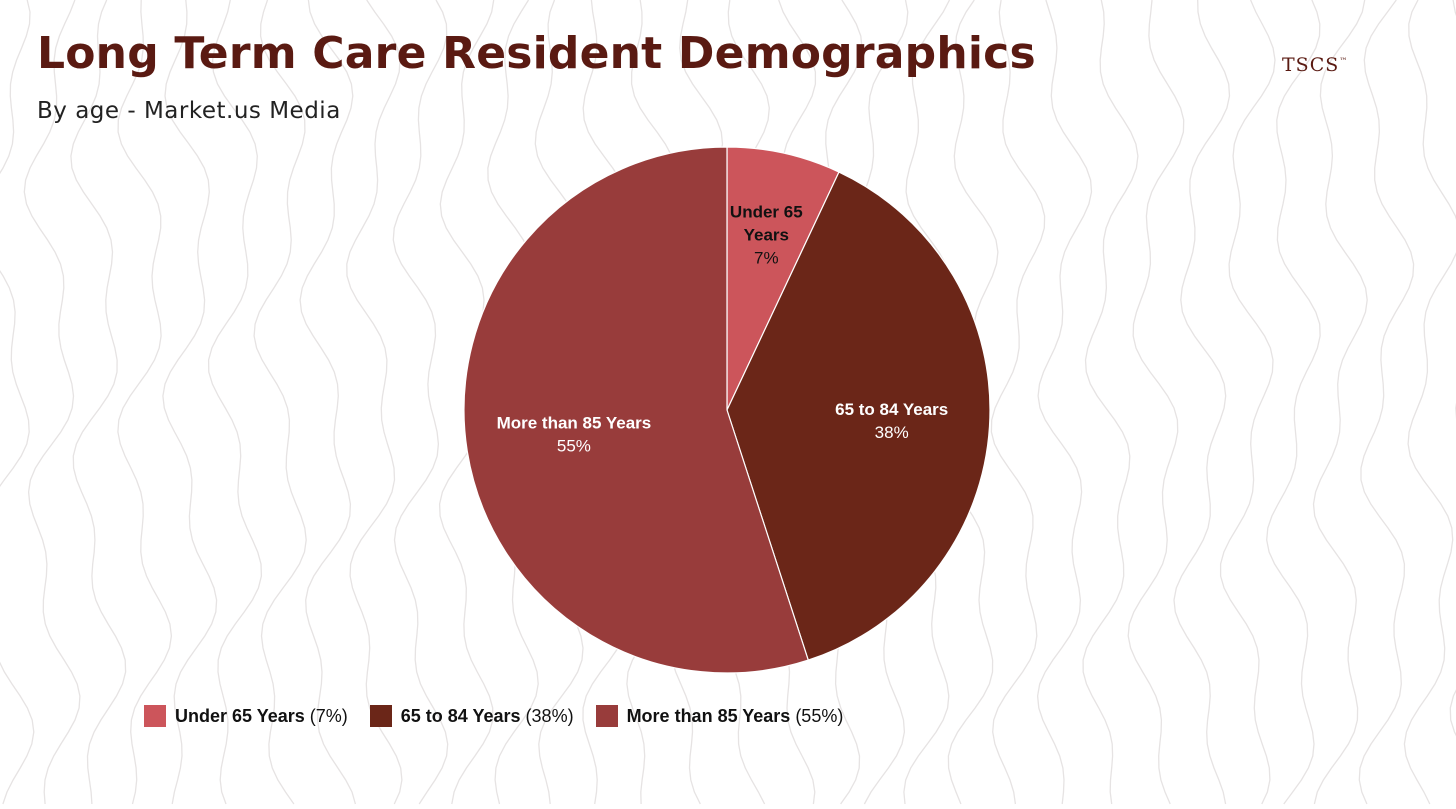  I want to click on slice-label: Years, so click(766, 234).